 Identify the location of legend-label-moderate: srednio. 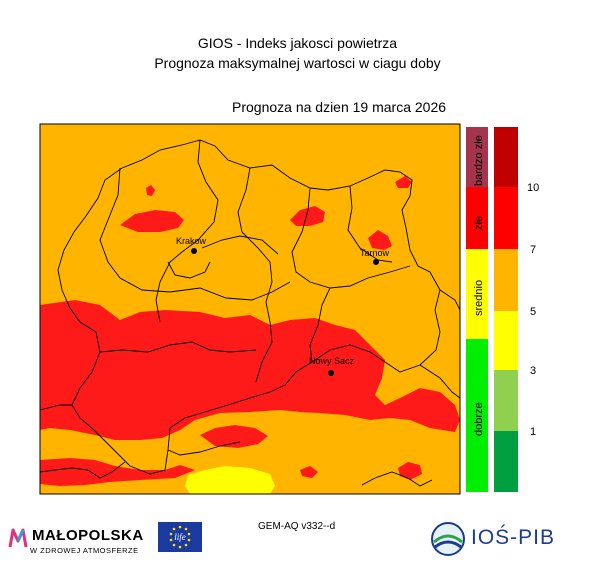
(479, 298).